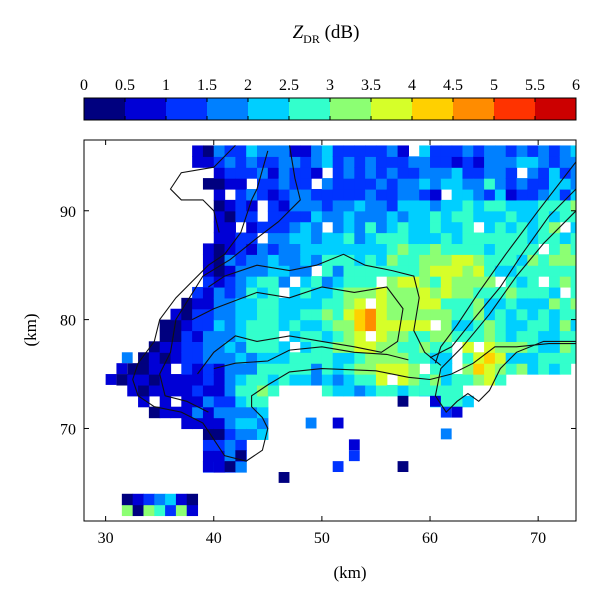 The width and height of the screenshot is (600, 604). I want to click on x-tick-label: 70, so click(538, 538).